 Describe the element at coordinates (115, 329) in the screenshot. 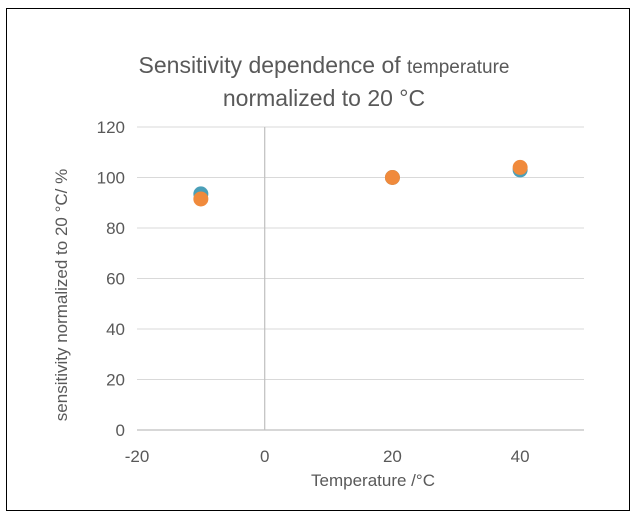

I see `y-tick-label: 40` at that location.